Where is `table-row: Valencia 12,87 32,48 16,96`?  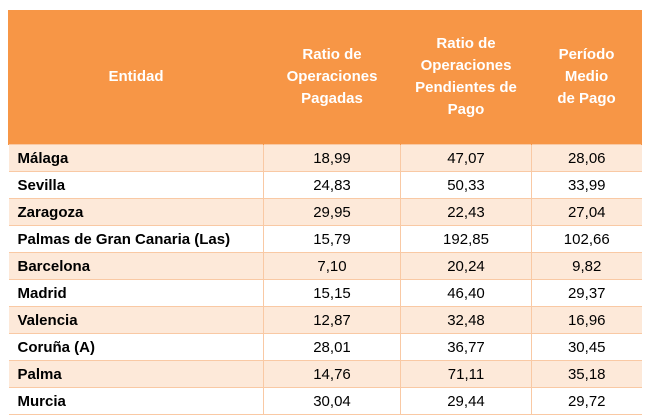 table-row: Valencia 12,87 32,48 16,96 is located at coordinates (325, 320).